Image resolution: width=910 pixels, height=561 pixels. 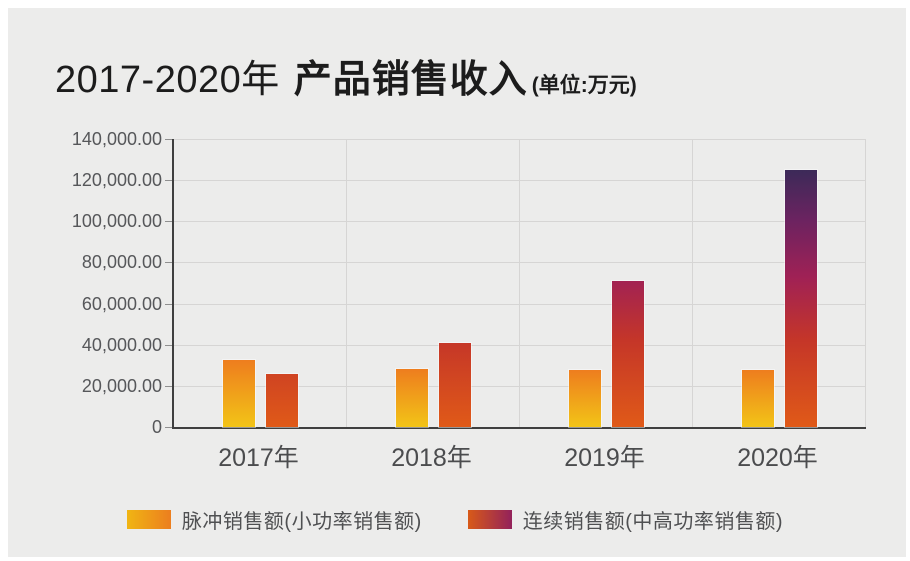 I want to click on bar-pulse-2018年, so click(x=412, y=398).